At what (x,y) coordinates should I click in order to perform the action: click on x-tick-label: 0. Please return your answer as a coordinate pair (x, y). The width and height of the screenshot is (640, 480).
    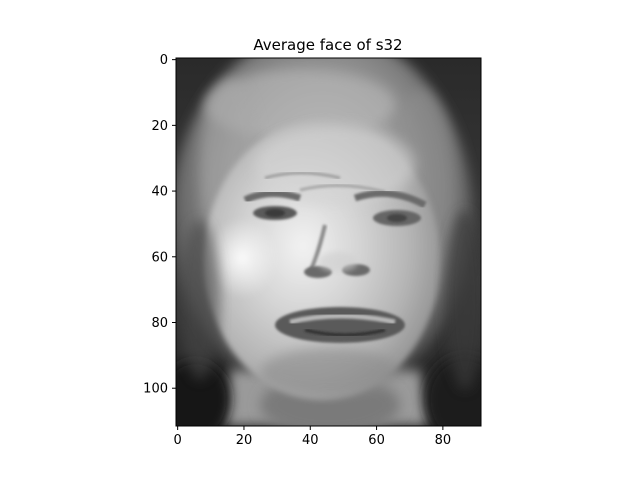
    Looking at the image, I should click on (178, 440).